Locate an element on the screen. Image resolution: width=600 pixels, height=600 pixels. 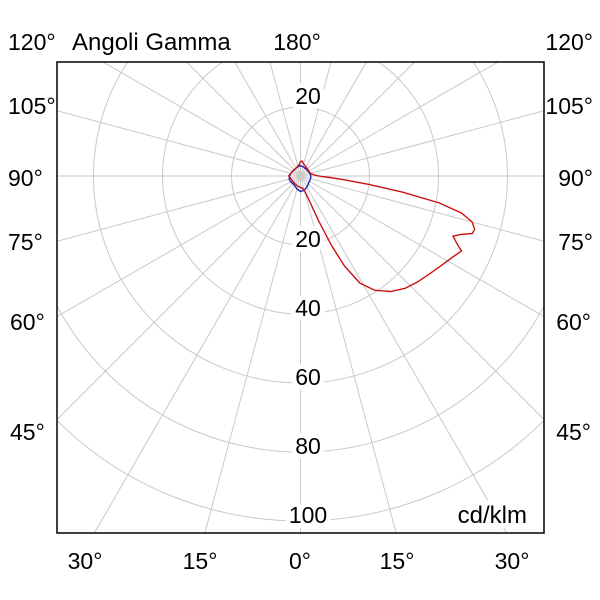
series-layer is located at coordinates (382, 226).